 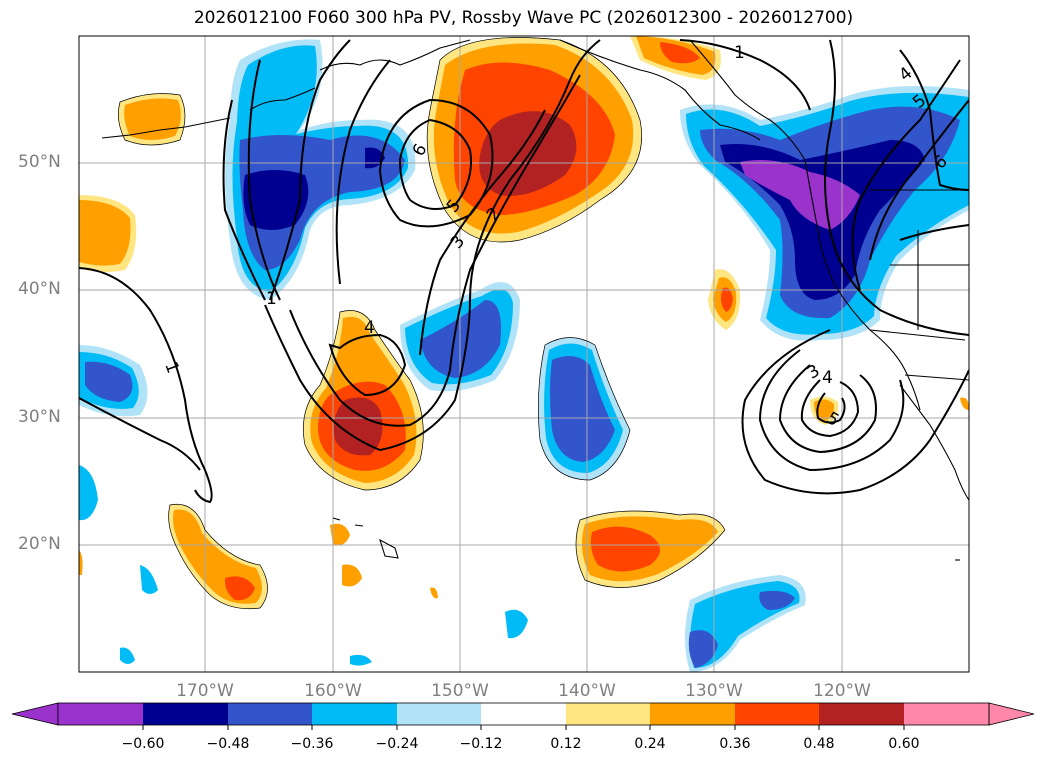 I want to click on colorbar, so click(x=523, y=716).